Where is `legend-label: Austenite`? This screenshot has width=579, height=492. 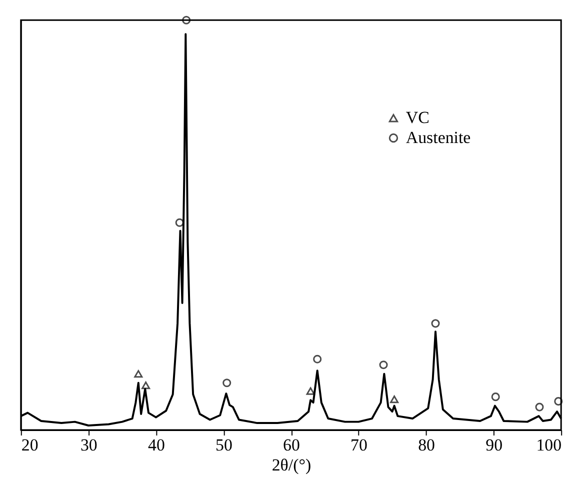
legend-label: Austenite is located at coordinates (438, 137).